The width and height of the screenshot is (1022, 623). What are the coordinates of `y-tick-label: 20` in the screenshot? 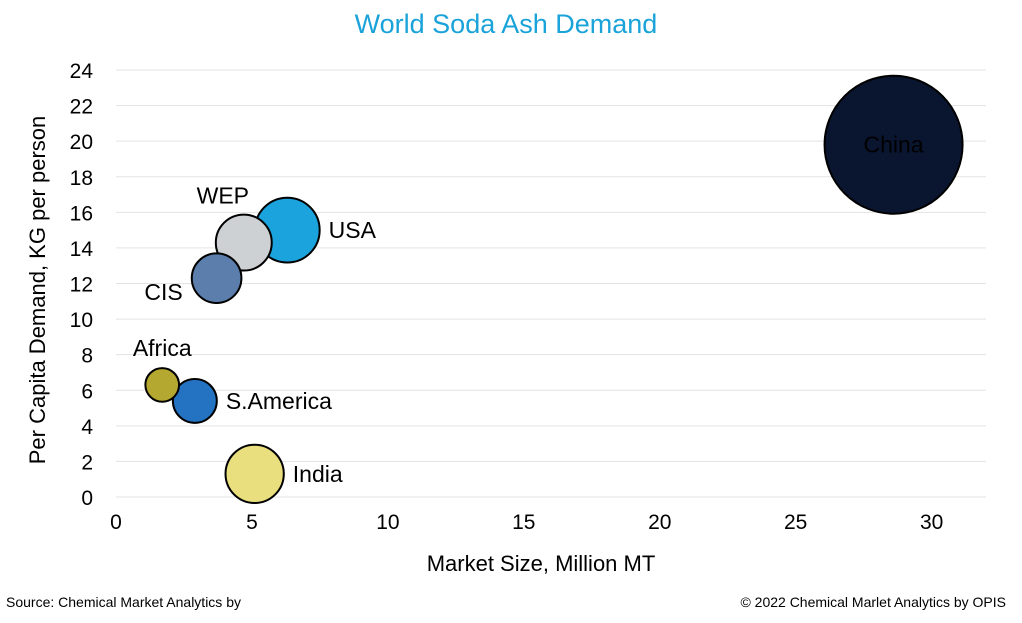 It's located at (81, 142).